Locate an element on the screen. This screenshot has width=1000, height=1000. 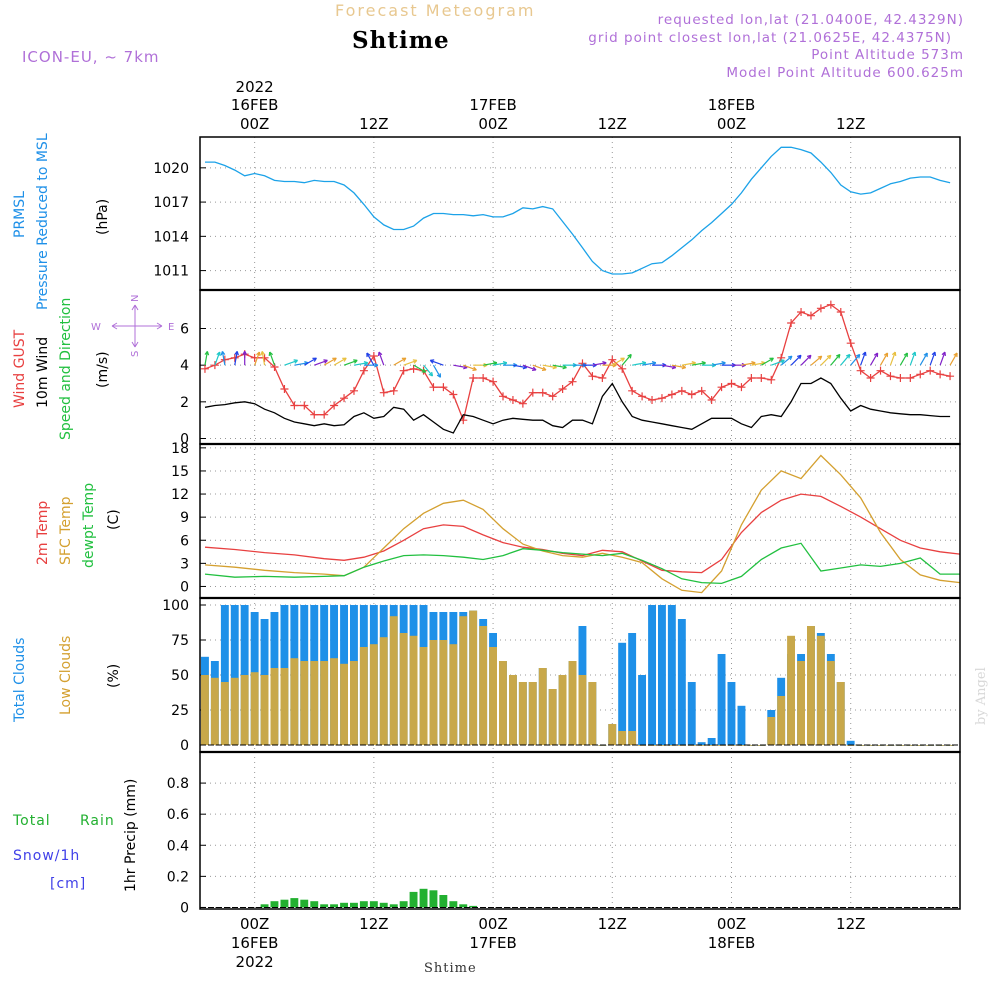
ytick-label: 0.6 is located at coordinates (178, 815).